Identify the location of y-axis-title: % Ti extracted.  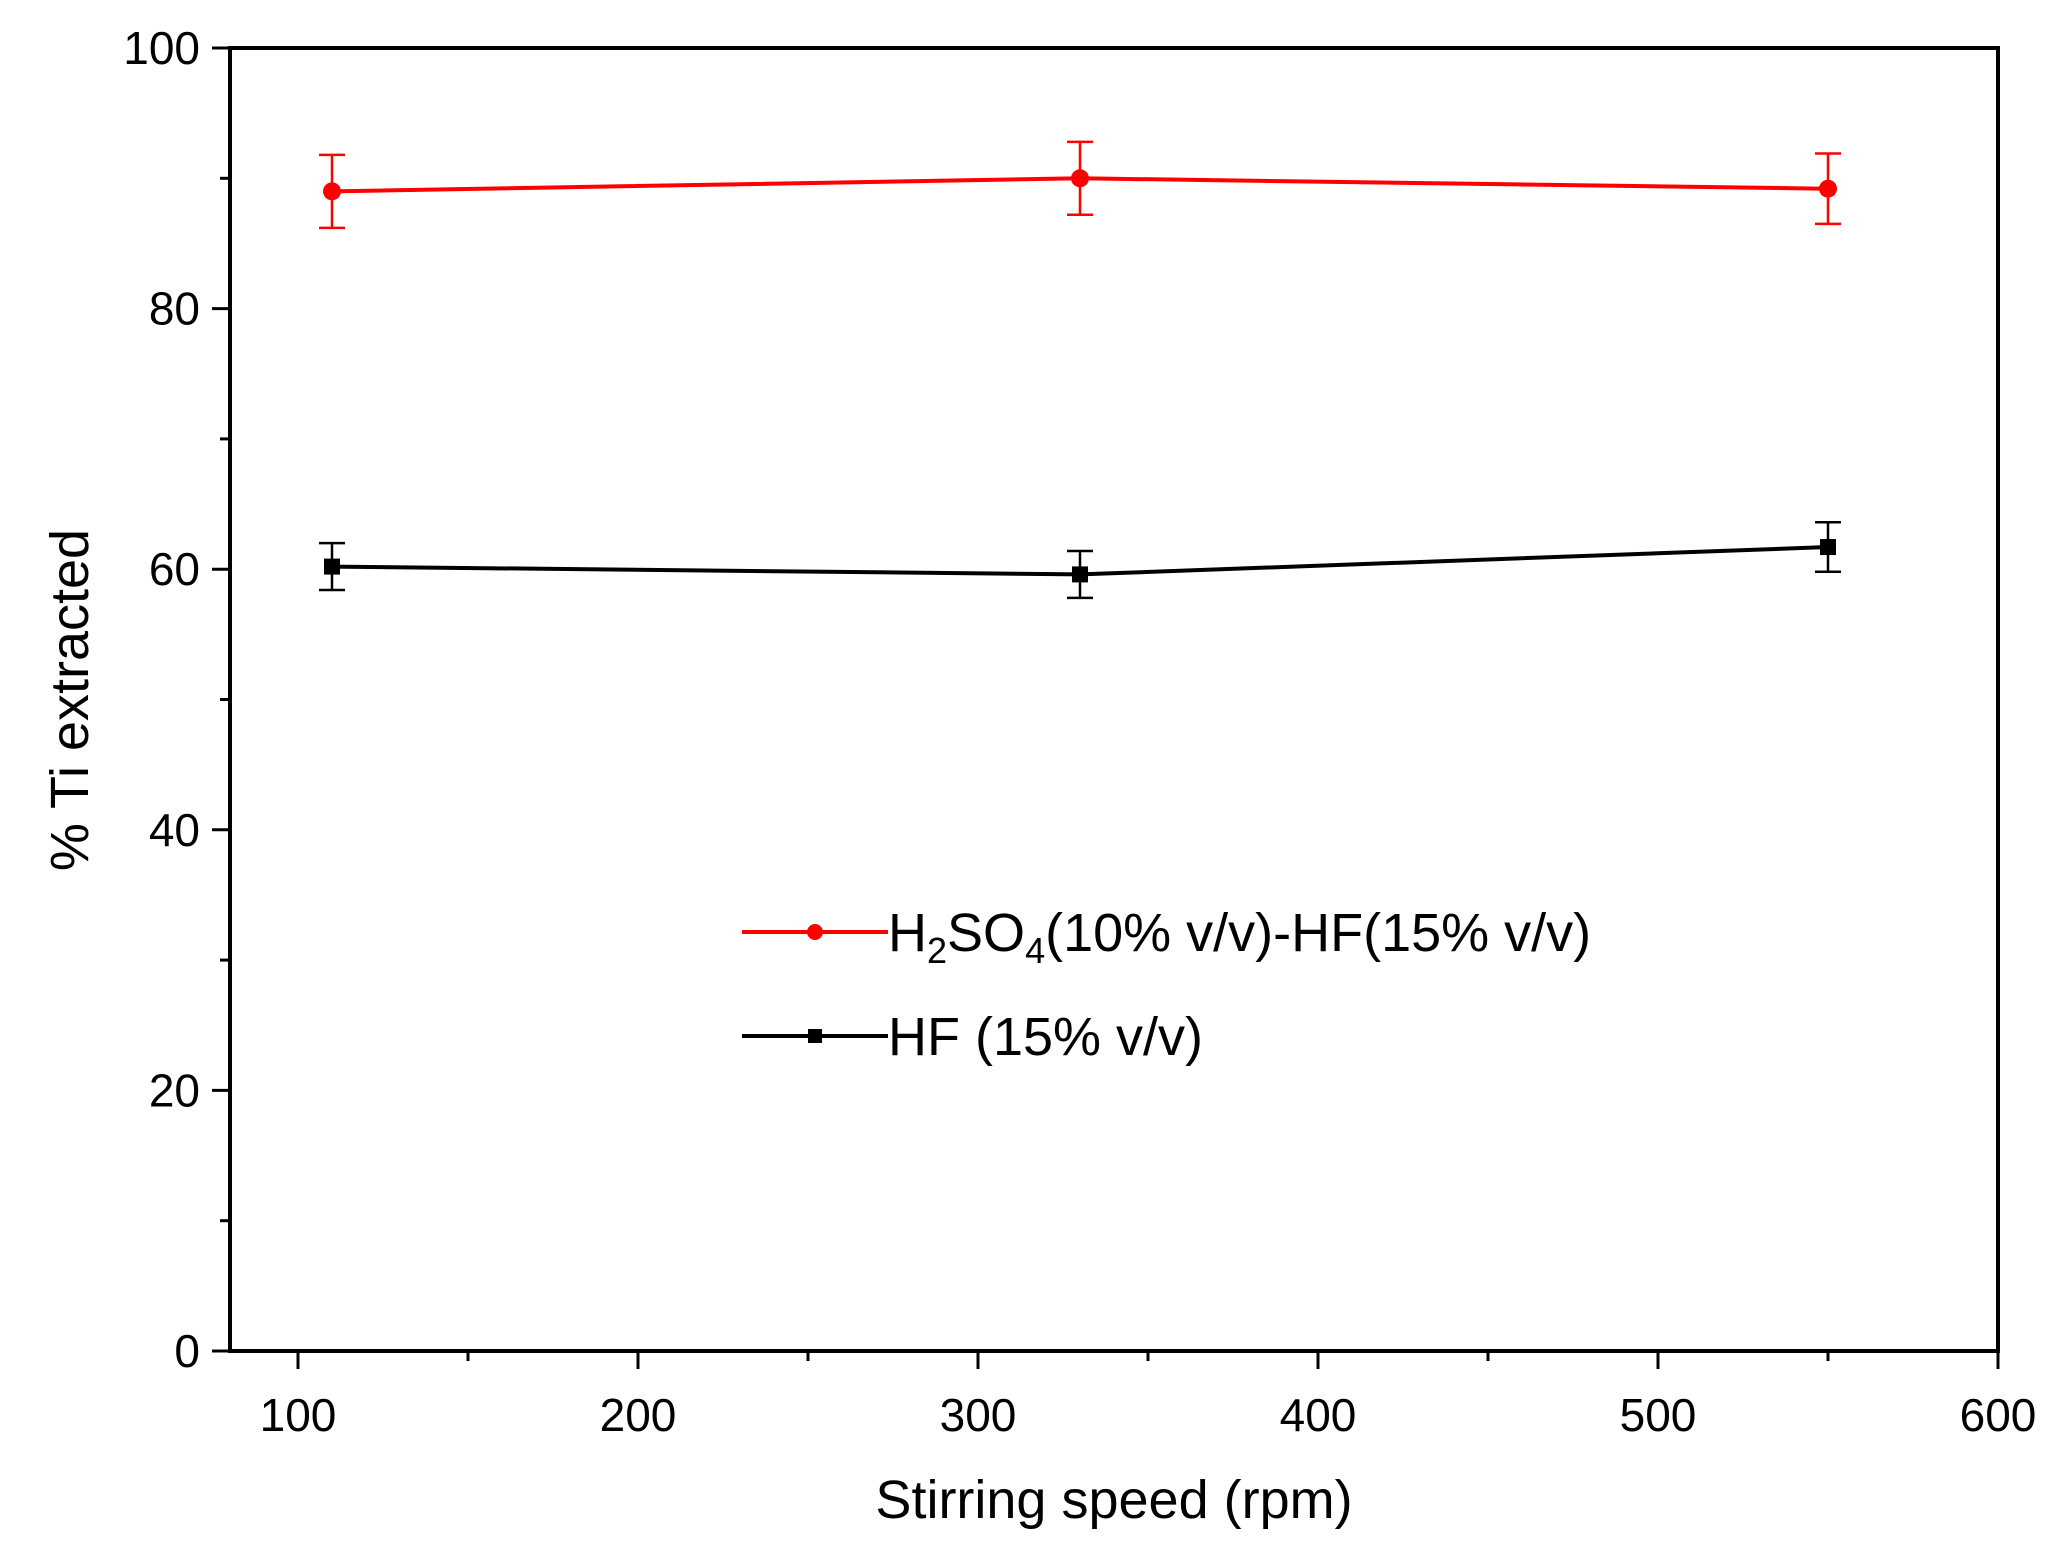
(70, 700).